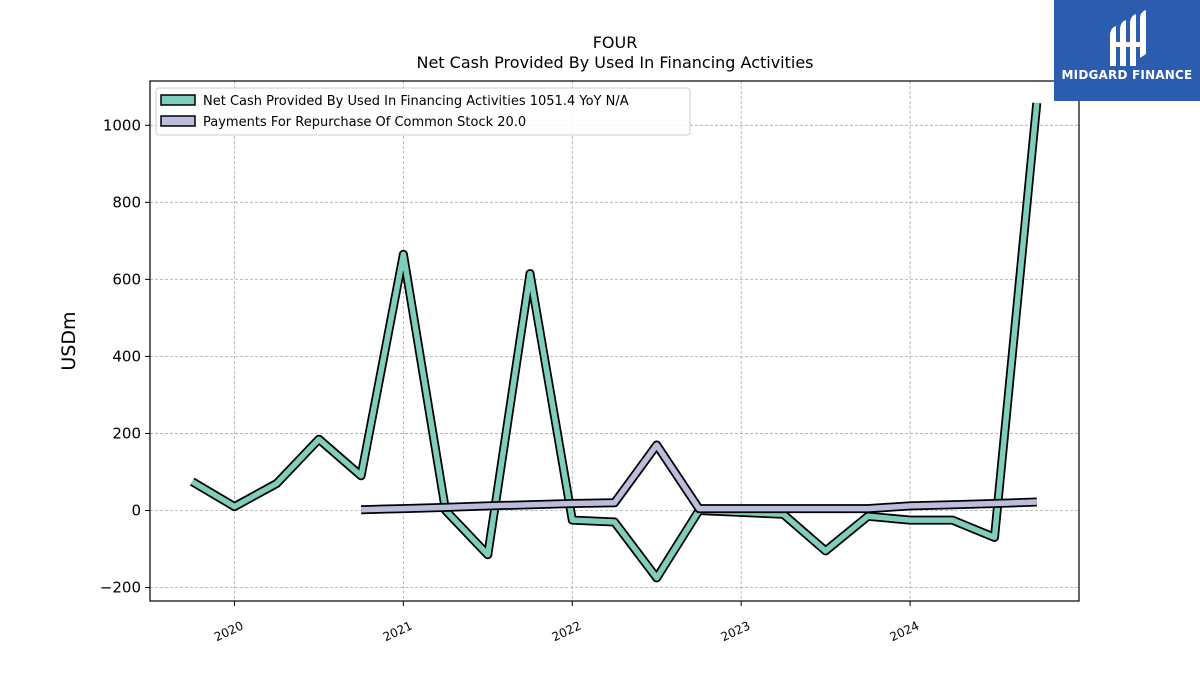 The width and height of the screenshot is (1200, 675). I want to click on y-axis-label: USDm, so click(69, 340).